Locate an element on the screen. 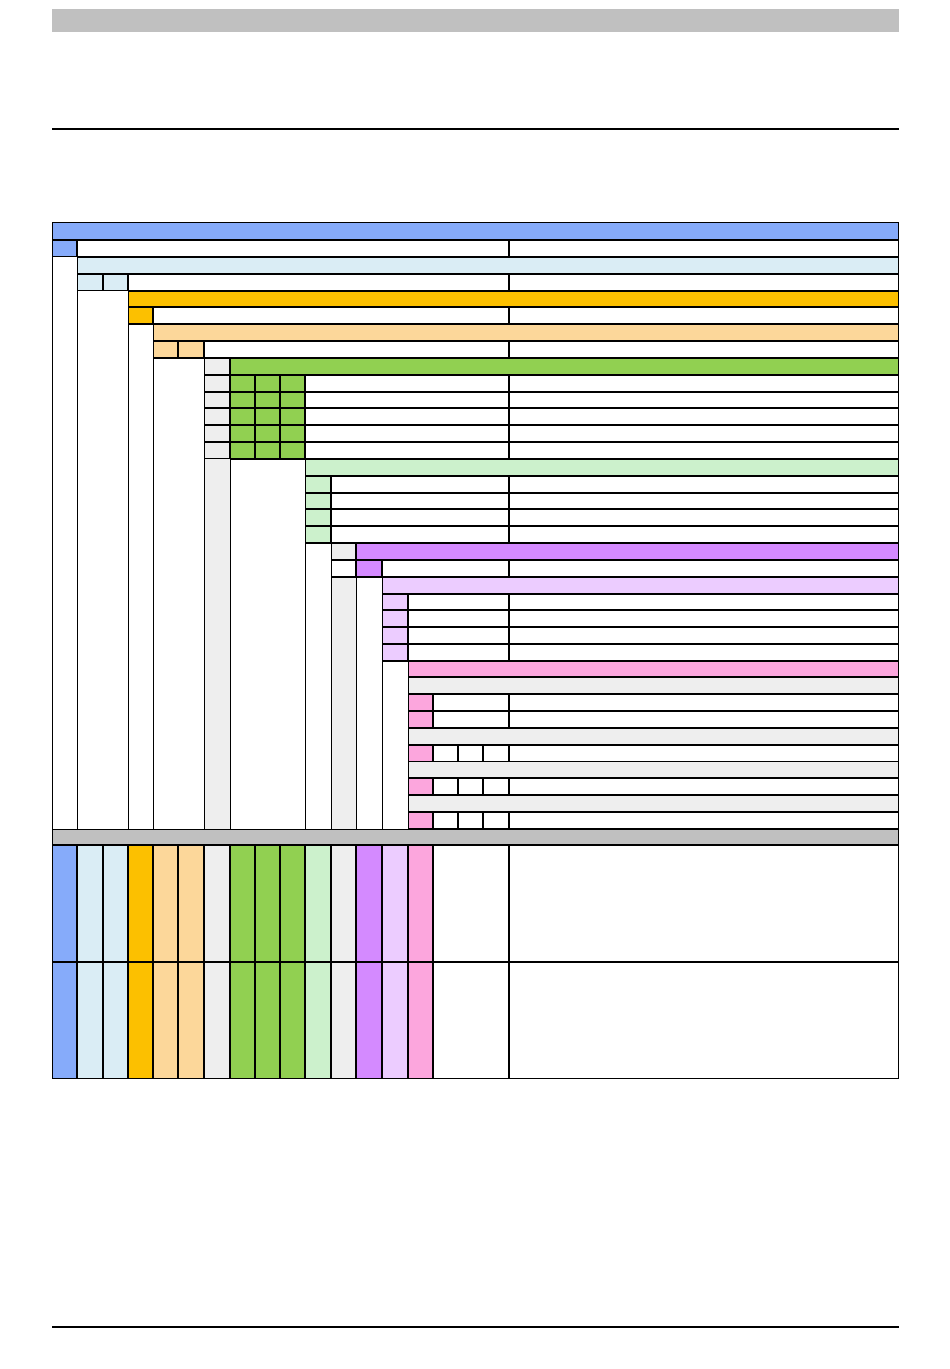 Image resolution: width=950 pixels, height=1369 pixels. level3-name-cell is located at coordinates (331, 315).